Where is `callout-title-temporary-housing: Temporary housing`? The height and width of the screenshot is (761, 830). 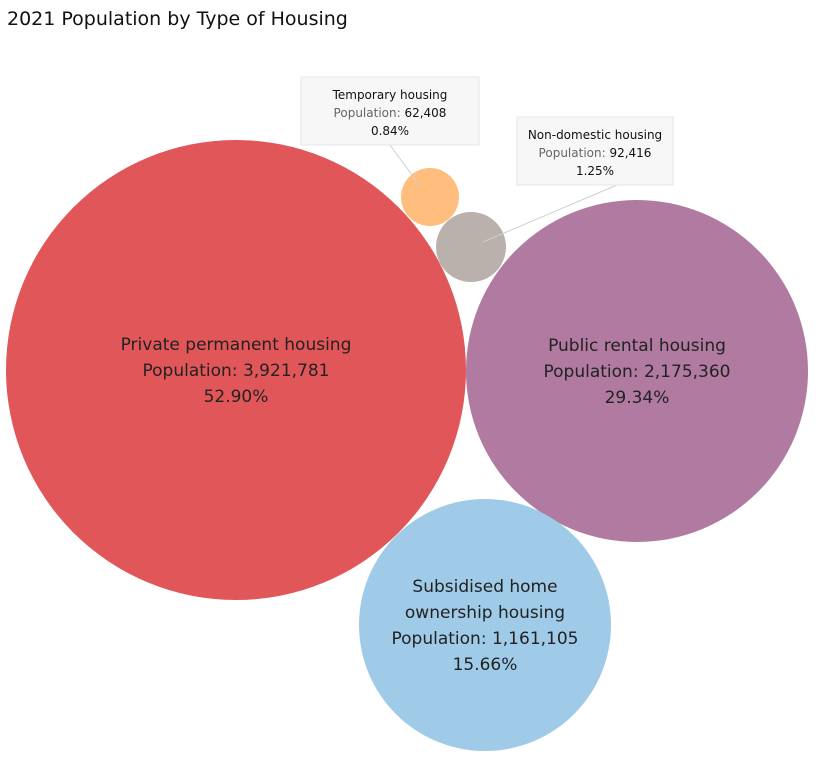 callout-title-temporary-housing: Temporary housing is located at coordinates (390, 95).